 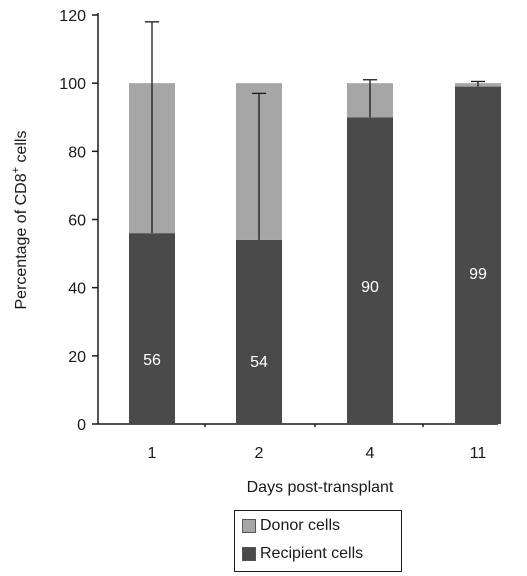 What do you see at coordinates (370, 453) in the screenshot?
I see `x-tick-label-4: 4` at bounding box center [370, 453].